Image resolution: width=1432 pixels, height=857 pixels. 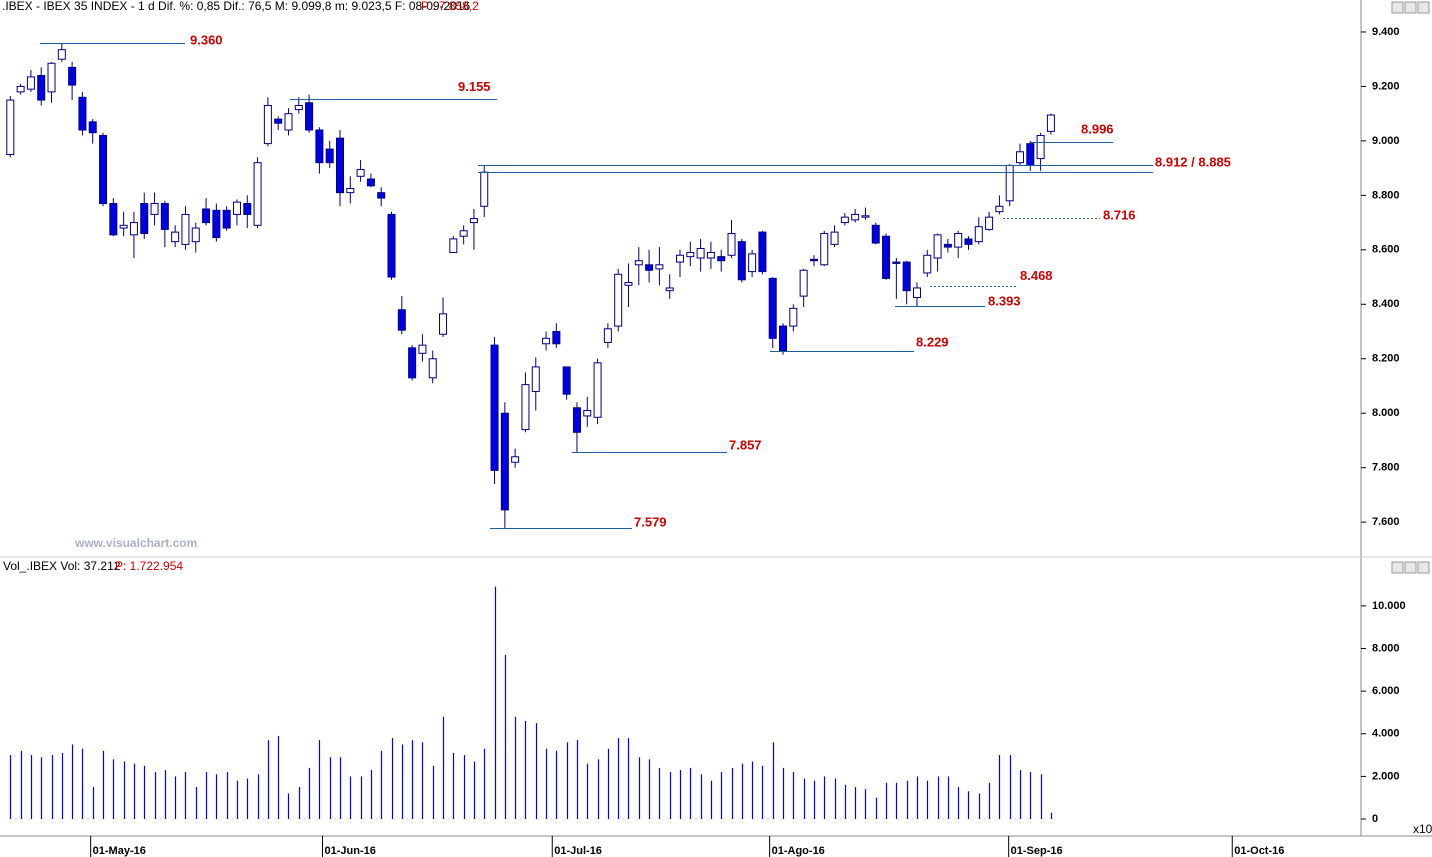 I want to click on level-label: 8.468, so click(x=1036, y=275).